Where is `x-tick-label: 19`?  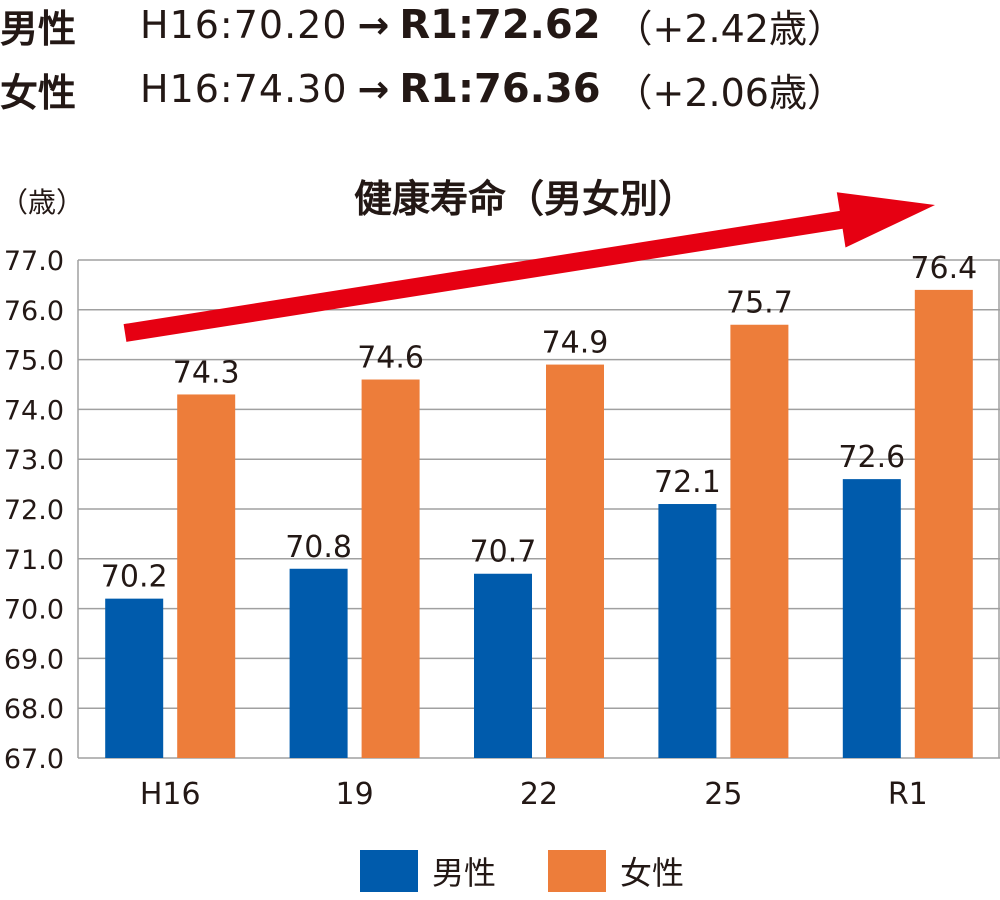
x-tick-label: 19 is located at coordinates (355, 794).